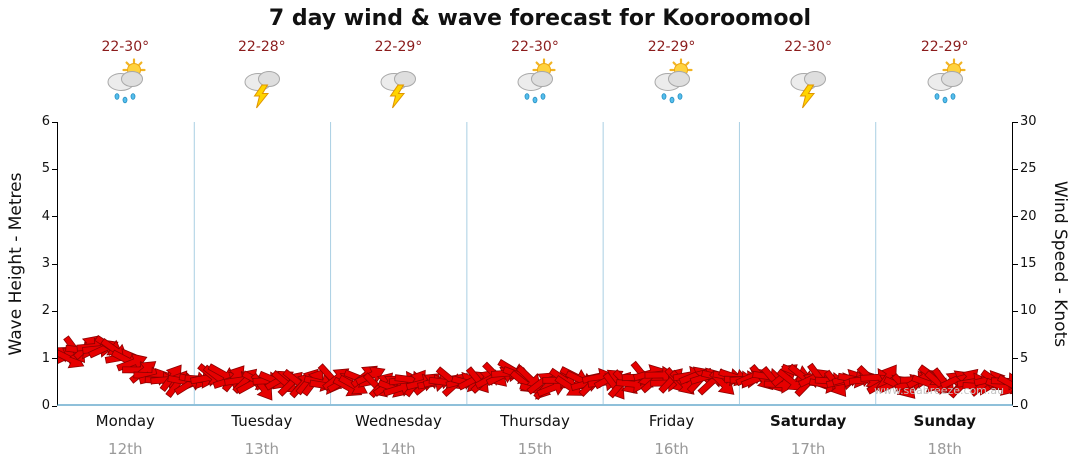 The image size is (1080, 475). What do you see at coordinates (125, 421) in the screenshot?
I see `day-label: Monday` at bounding box center [125, 421].